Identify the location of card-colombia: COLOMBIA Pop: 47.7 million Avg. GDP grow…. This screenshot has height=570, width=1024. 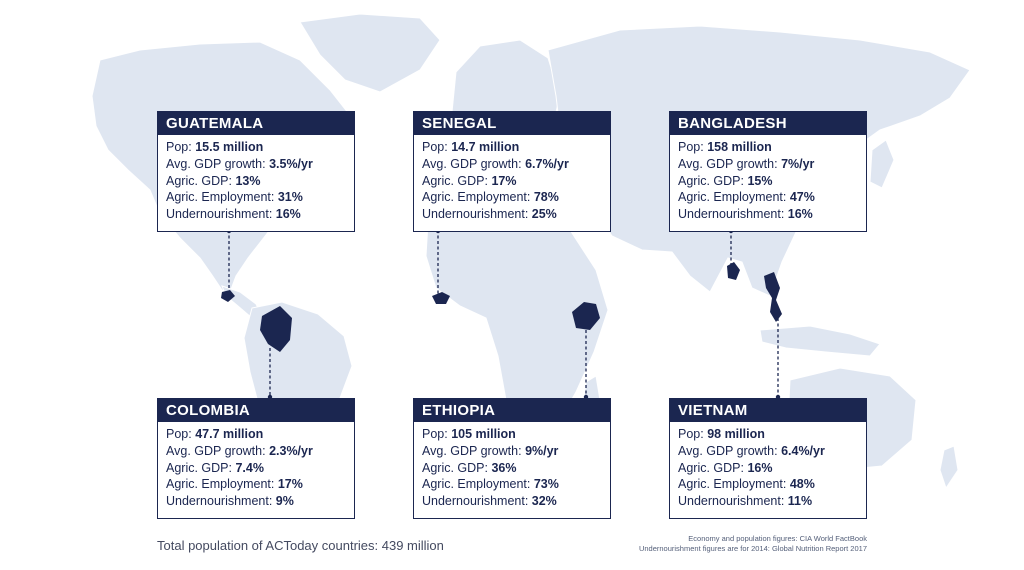
(256, 458).